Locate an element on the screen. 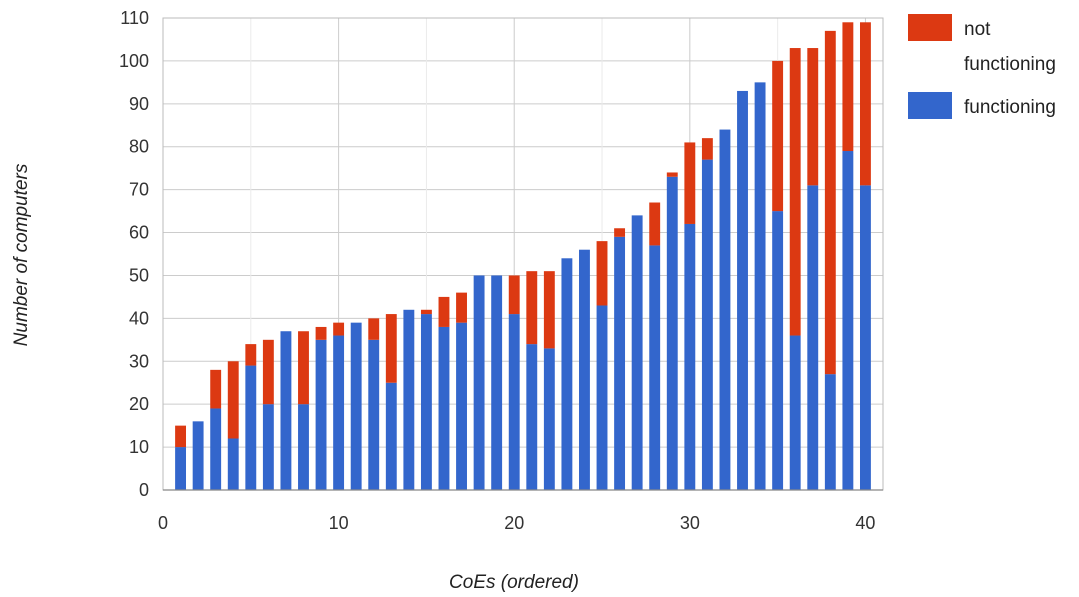  y-tick-label: 50 is located at coordinates (139, 275).